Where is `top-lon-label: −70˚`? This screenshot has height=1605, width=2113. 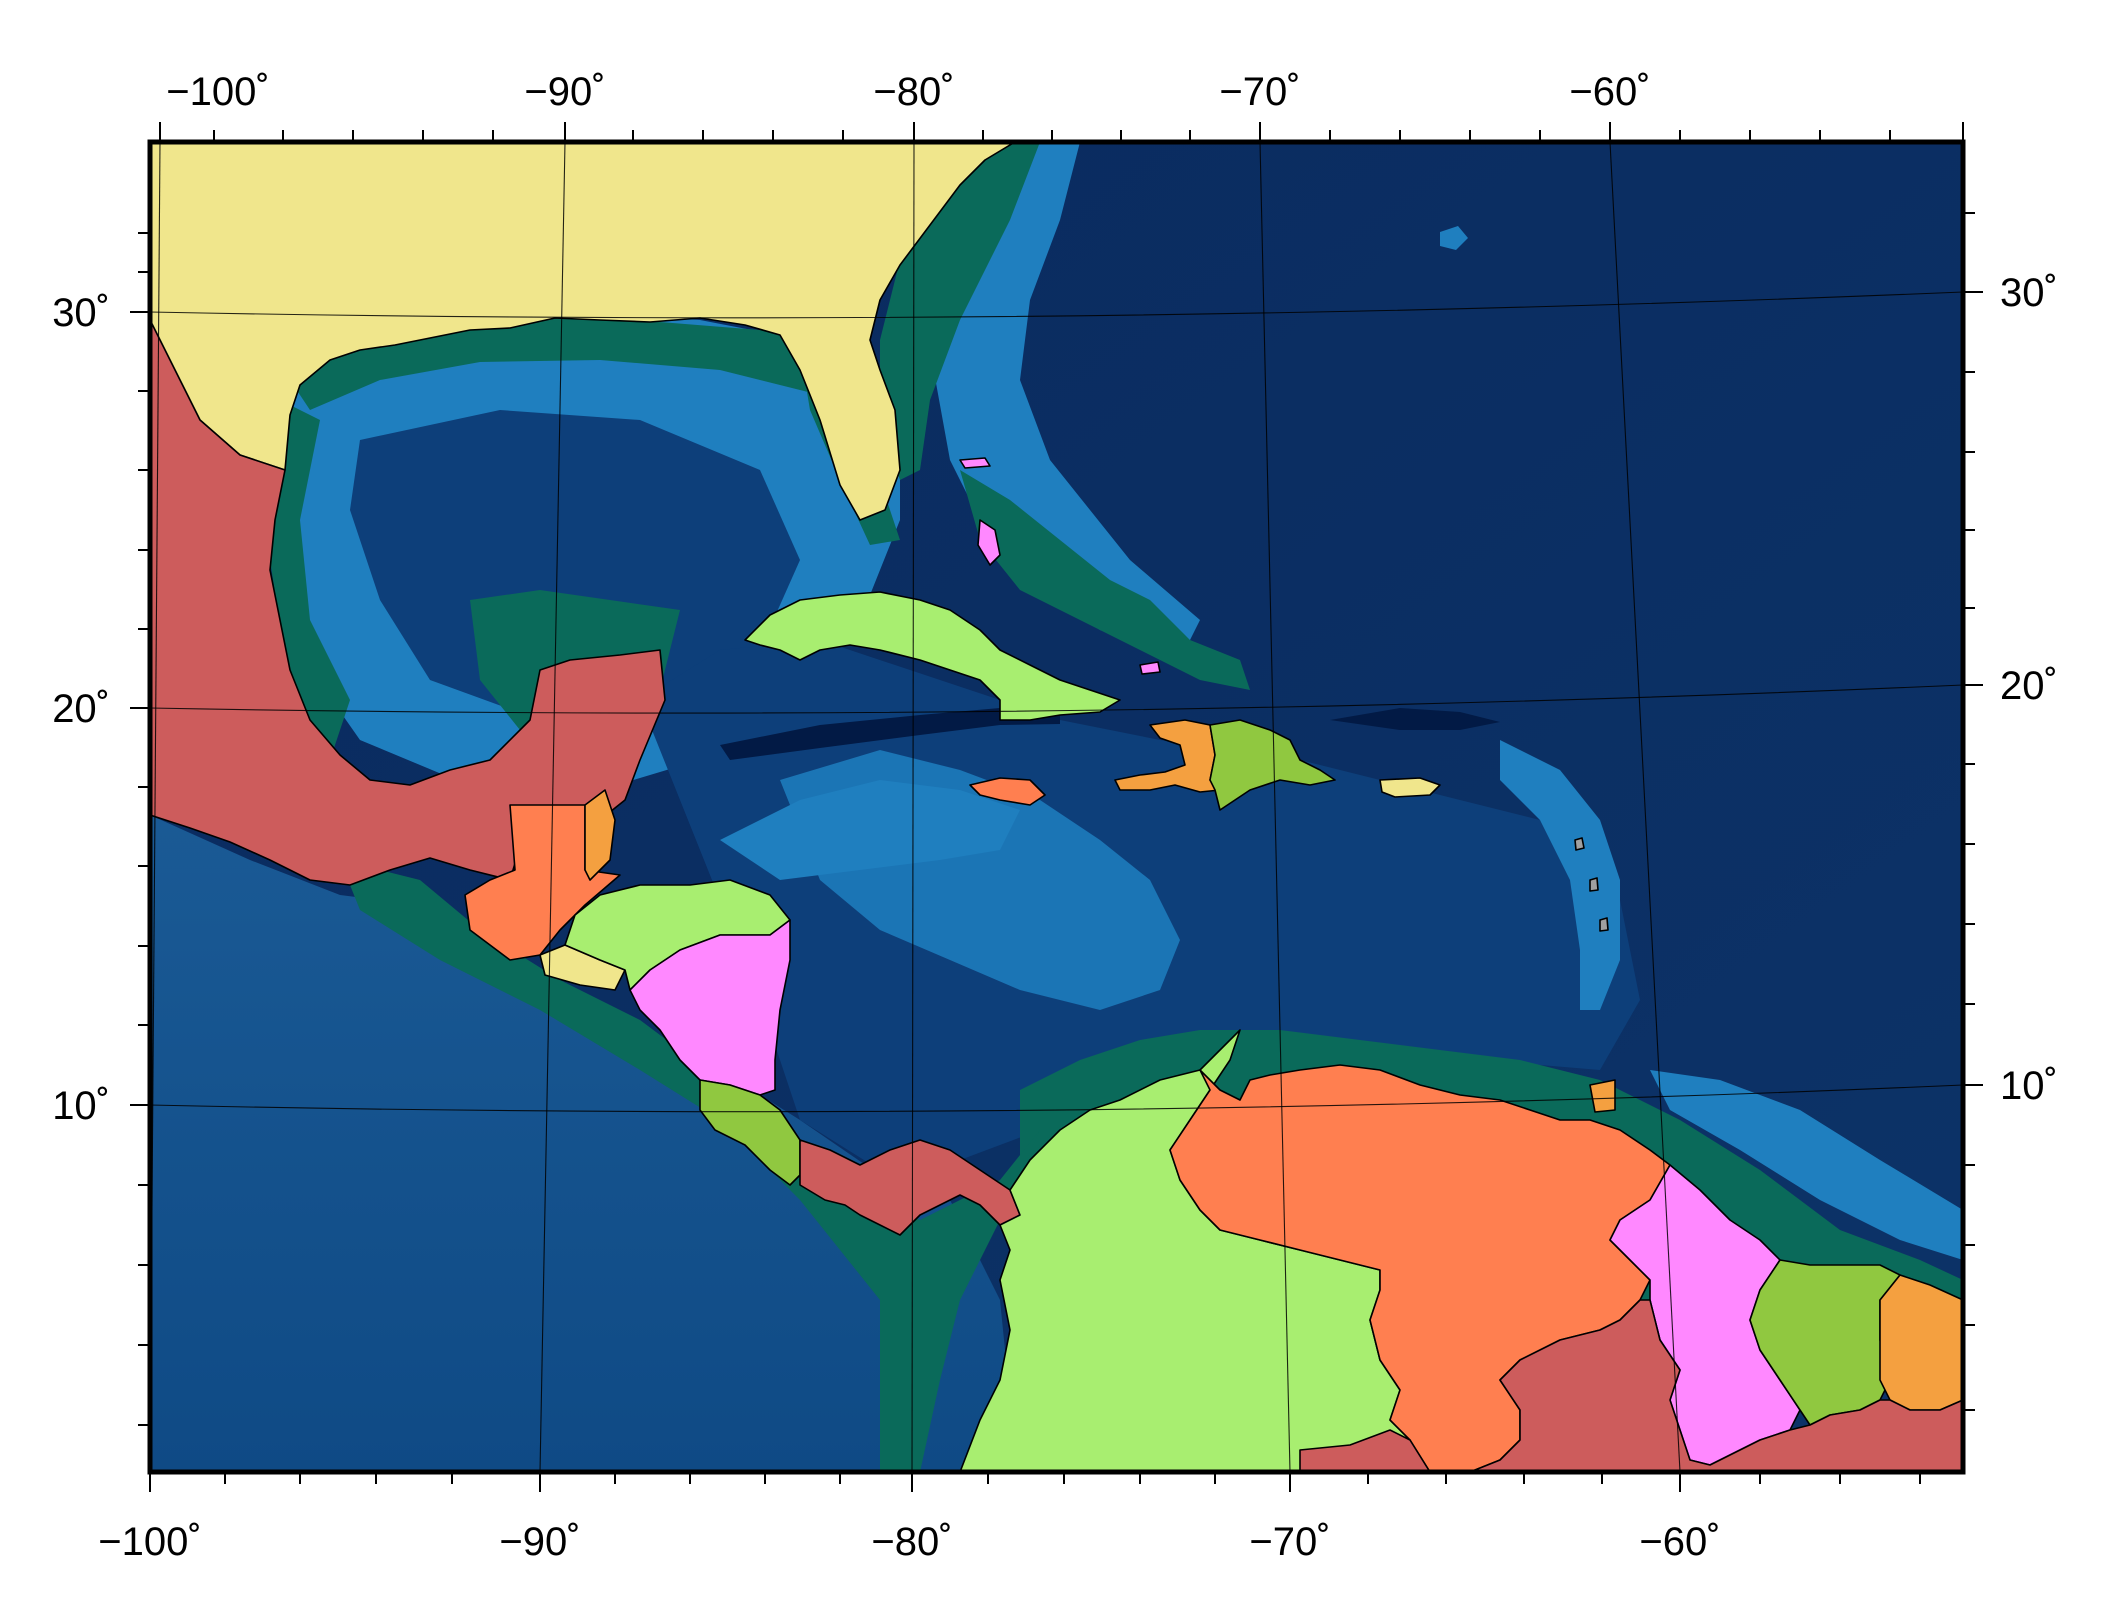 top-lon-label: −70˚ is located at coordinates (1259, 92).